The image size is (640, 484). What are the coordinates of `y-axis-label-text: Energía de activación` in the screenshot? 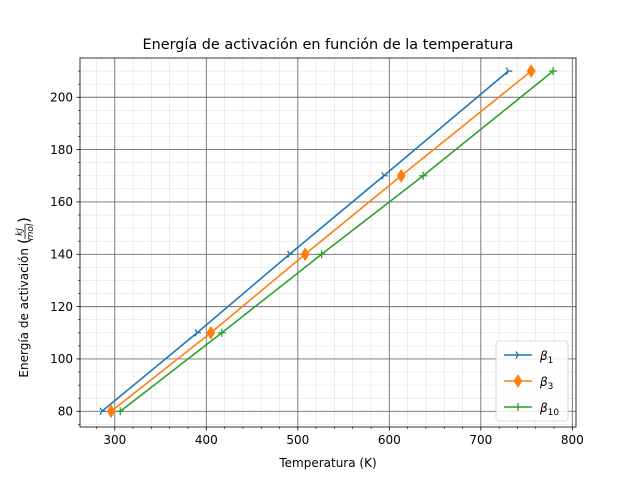 It's located at (24, 313).